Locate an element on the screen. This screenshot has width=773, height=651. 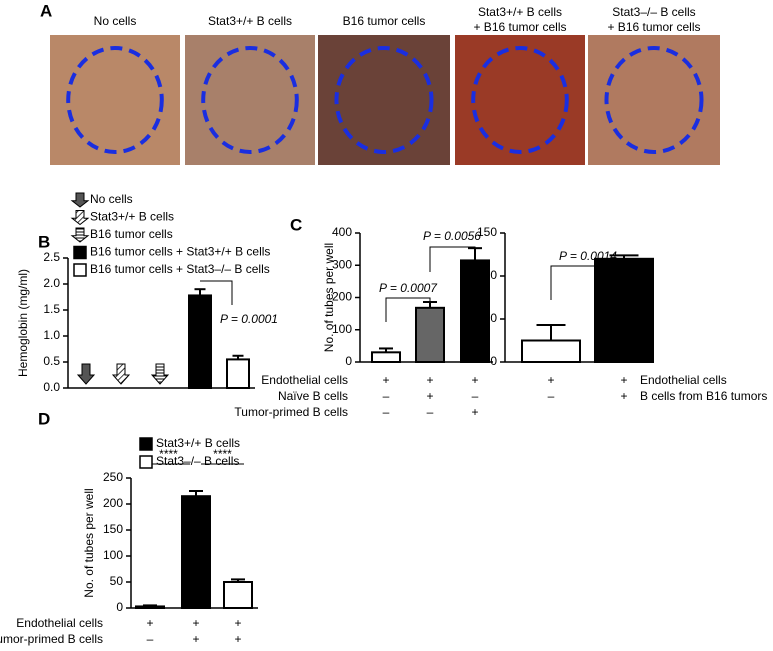
condition-label: Naïve B cells is located at coordinates (313, 396).